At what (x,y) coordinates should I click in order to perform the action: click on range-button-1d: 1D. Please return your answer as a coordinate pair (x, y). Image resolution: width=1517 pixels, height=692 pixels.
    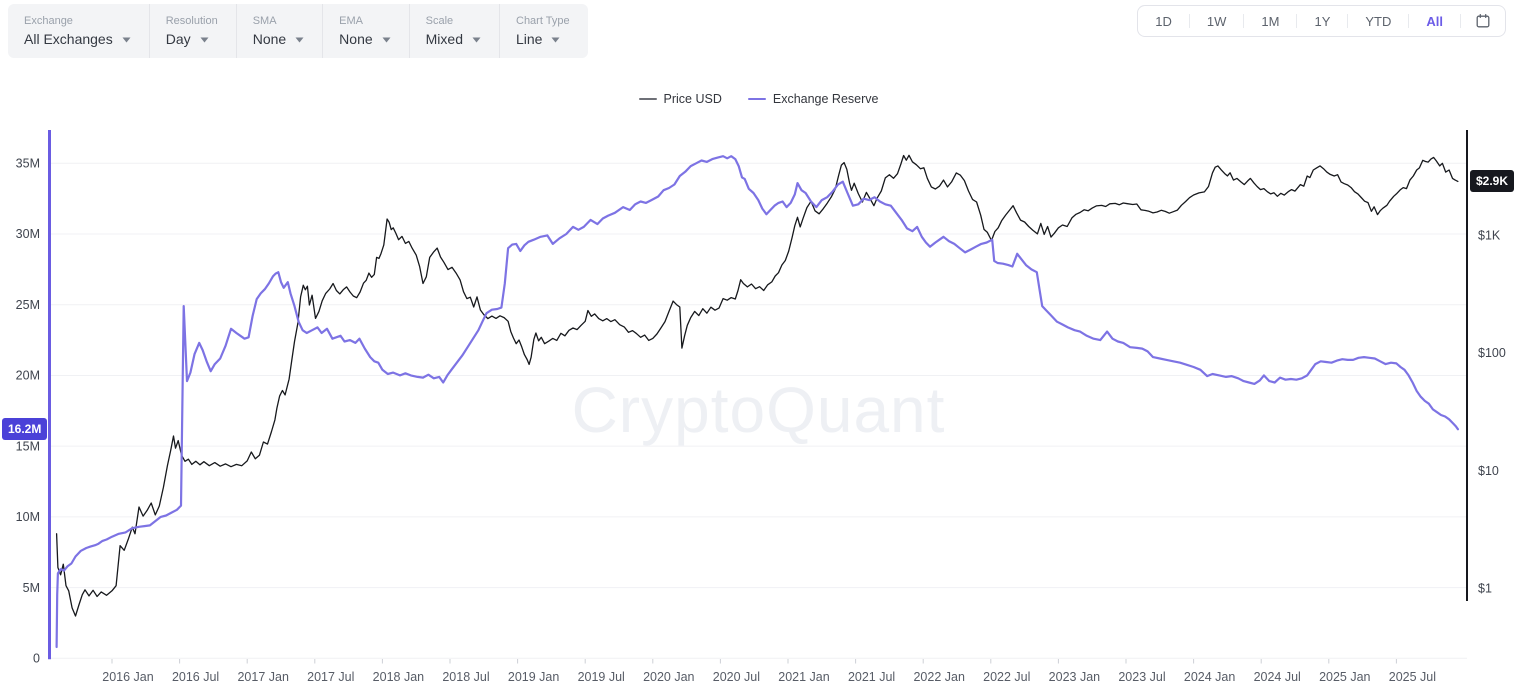
    Looking at the image, I should click on (1163, 21).